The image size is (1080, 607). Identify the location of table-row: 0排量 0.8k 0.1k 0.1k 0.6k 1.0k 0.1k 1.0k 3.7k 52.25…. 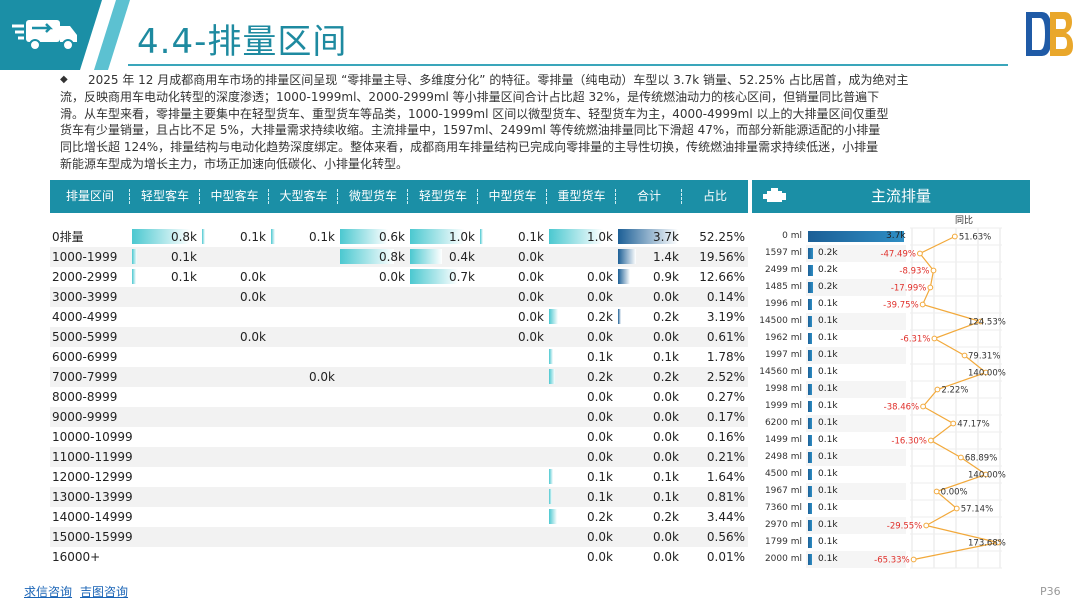
(399, 237).